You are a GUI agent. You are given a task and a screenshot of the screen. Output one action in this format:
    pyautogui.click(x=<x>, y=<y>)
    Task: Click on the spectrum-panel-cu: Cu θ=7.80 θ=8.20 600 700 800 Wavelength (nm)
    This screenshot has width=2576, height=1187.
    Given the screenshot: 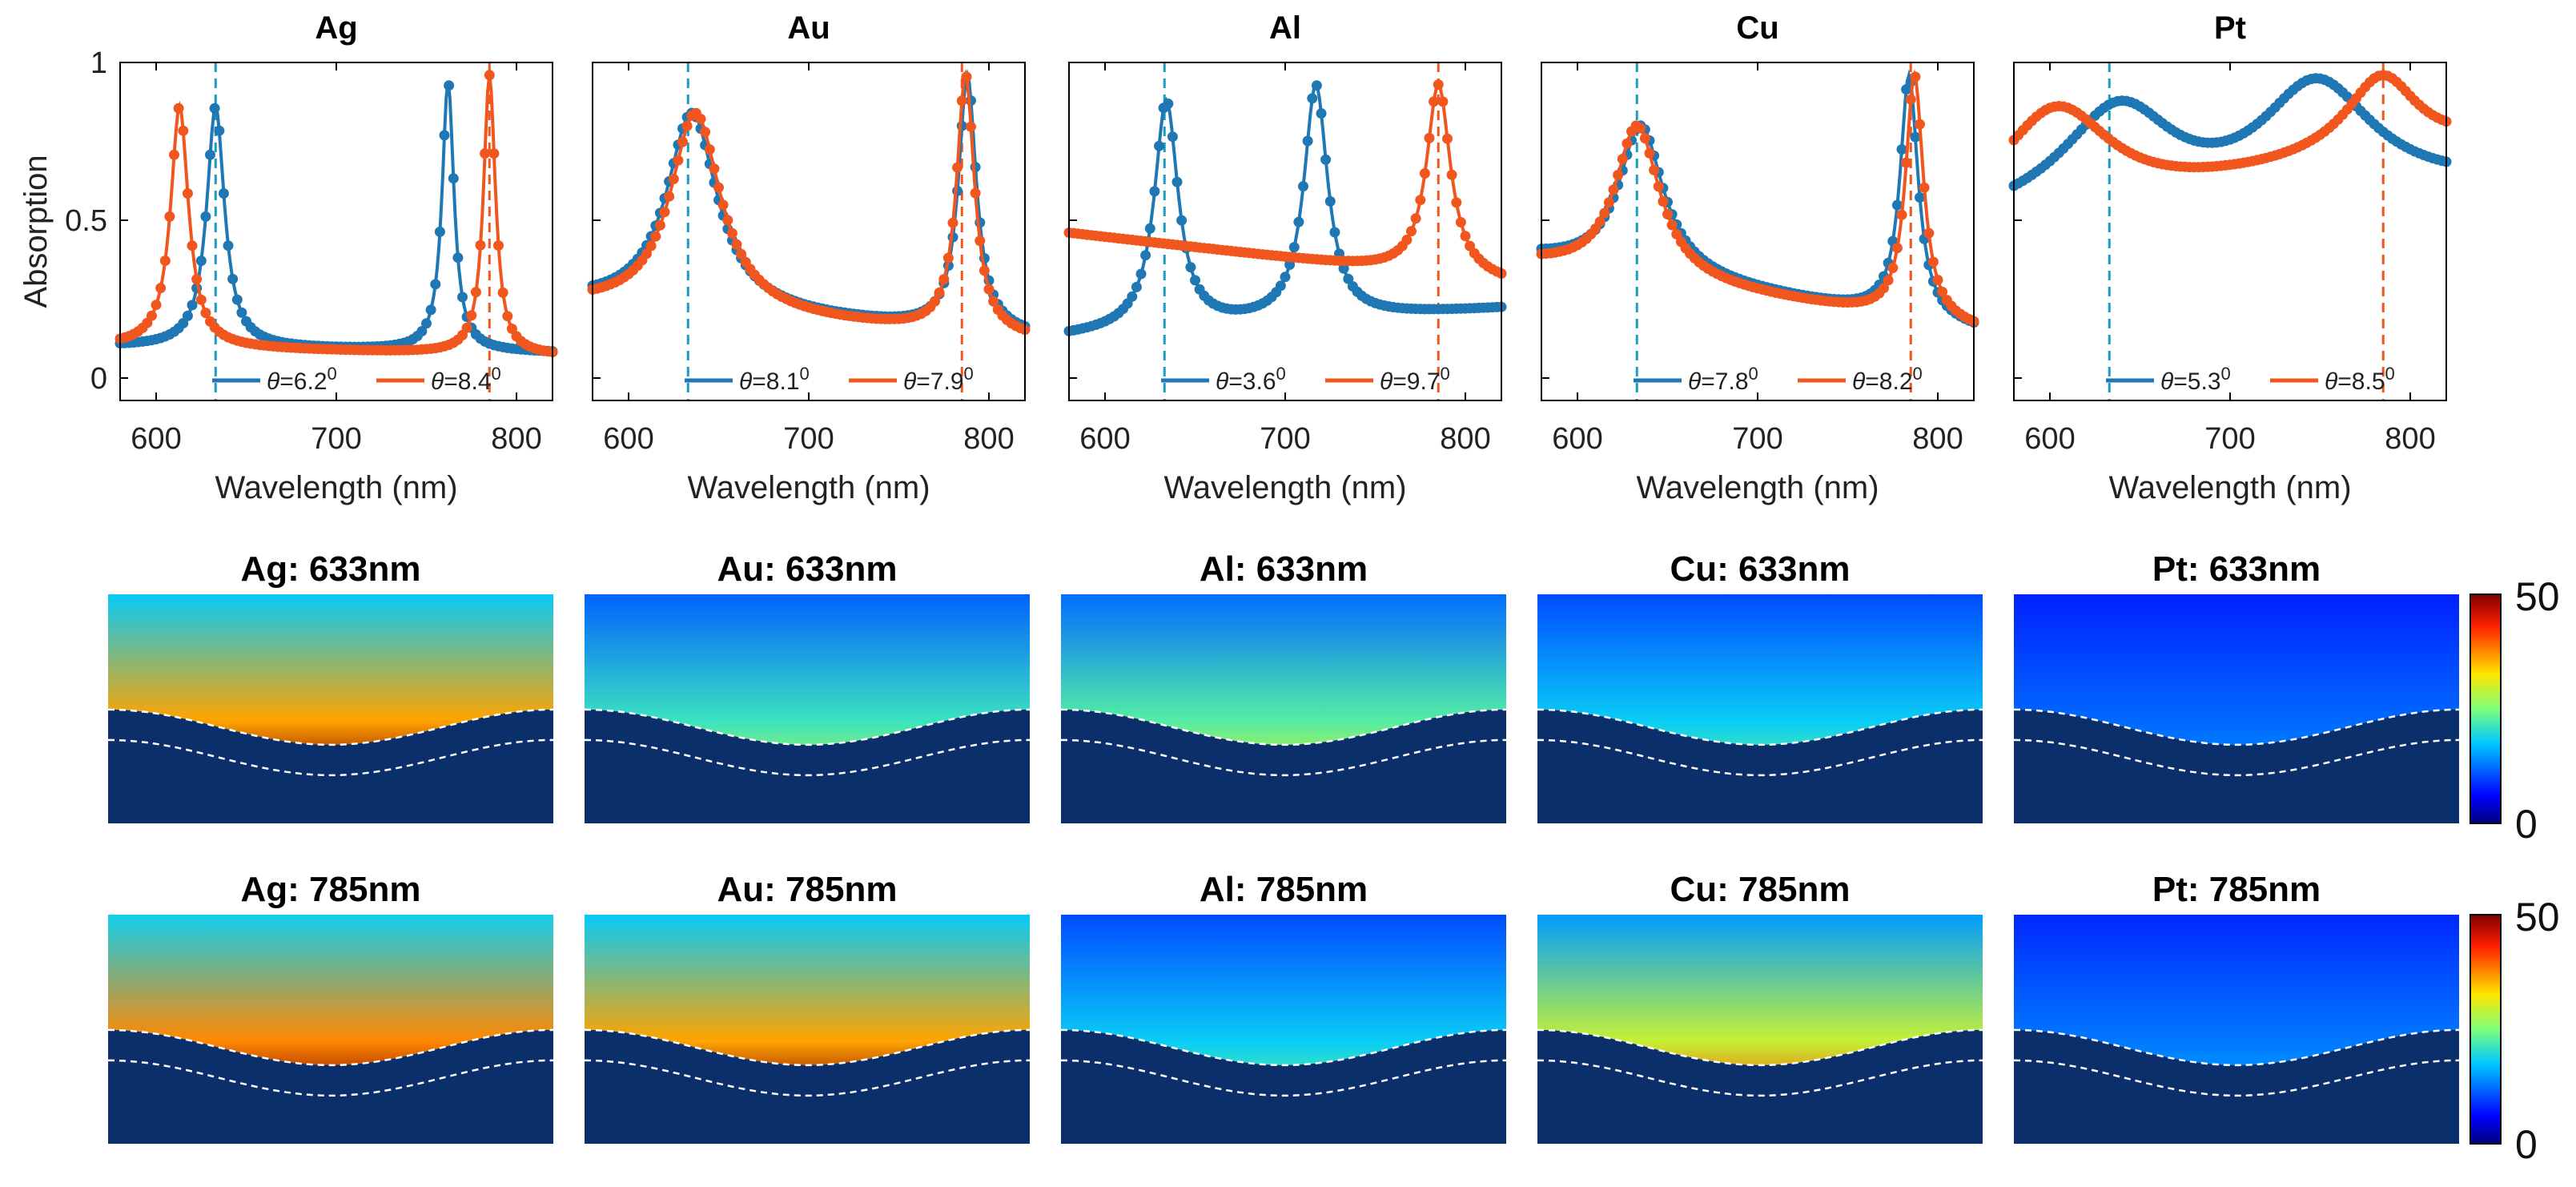 What is the action you would take?
    pyautogui.click(x=1757, y=257)
    